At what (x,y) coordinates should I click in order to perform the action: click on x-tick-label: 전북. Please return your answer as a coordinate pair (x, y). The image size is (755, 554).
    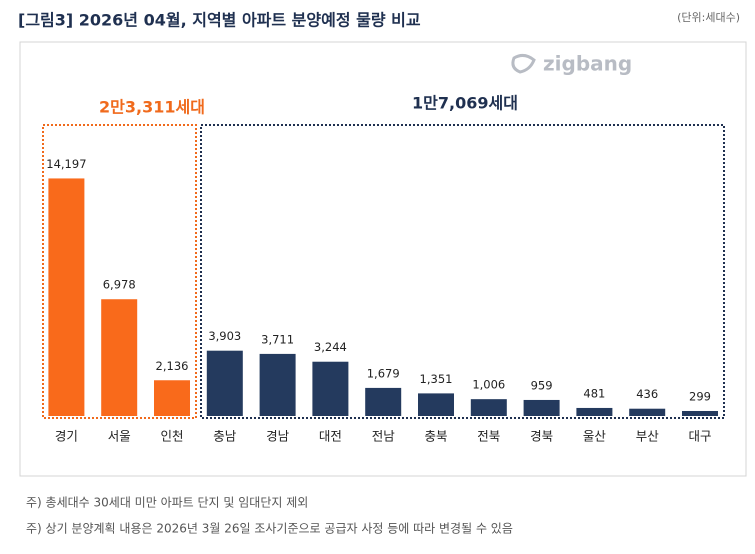
    Looking at the image, I should click on (488, 436).